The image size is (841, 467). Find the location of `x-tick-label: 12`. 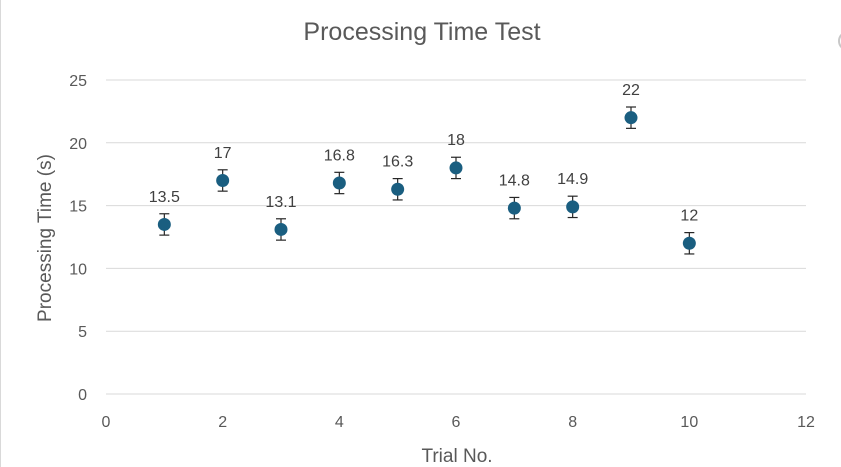

x-tick-label: 12 is located at coordinates (806, 422).